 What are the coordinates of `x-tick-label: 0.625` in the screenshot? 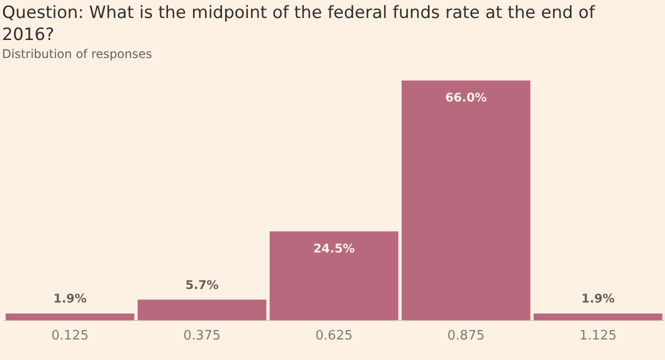 It's located at (334, 336).